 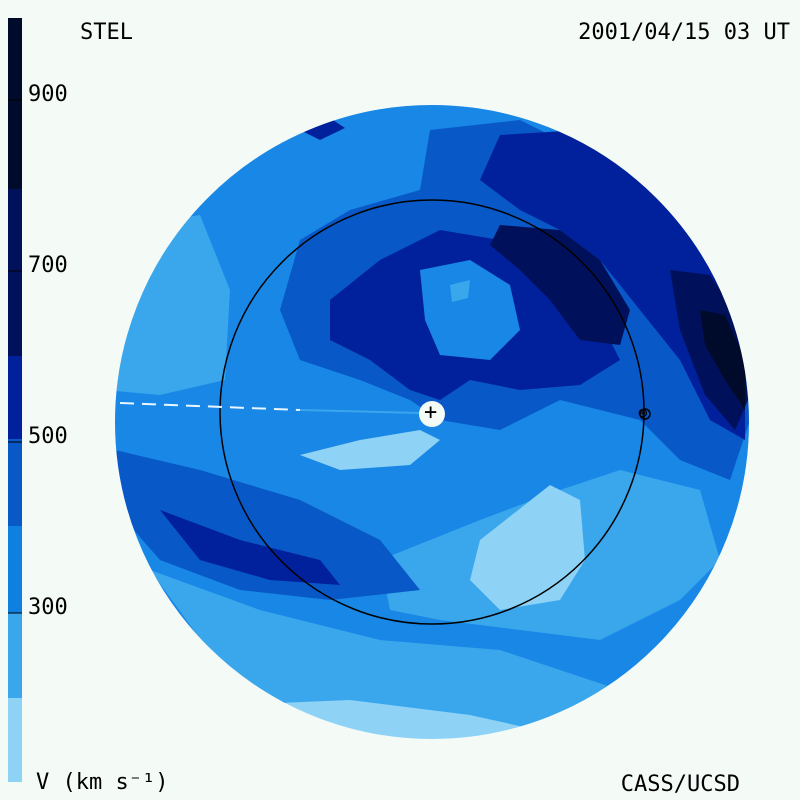 I want to click on colorbar-unit-label: V (km s⁻¹), so click(x=102, y=782).